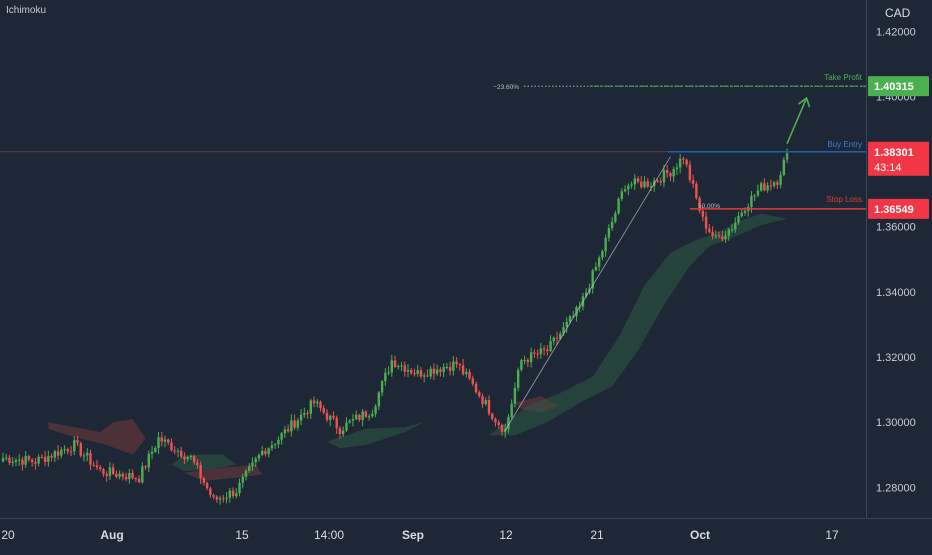  I want to click on indicator-label: Ichimoku, so click(26, 10).